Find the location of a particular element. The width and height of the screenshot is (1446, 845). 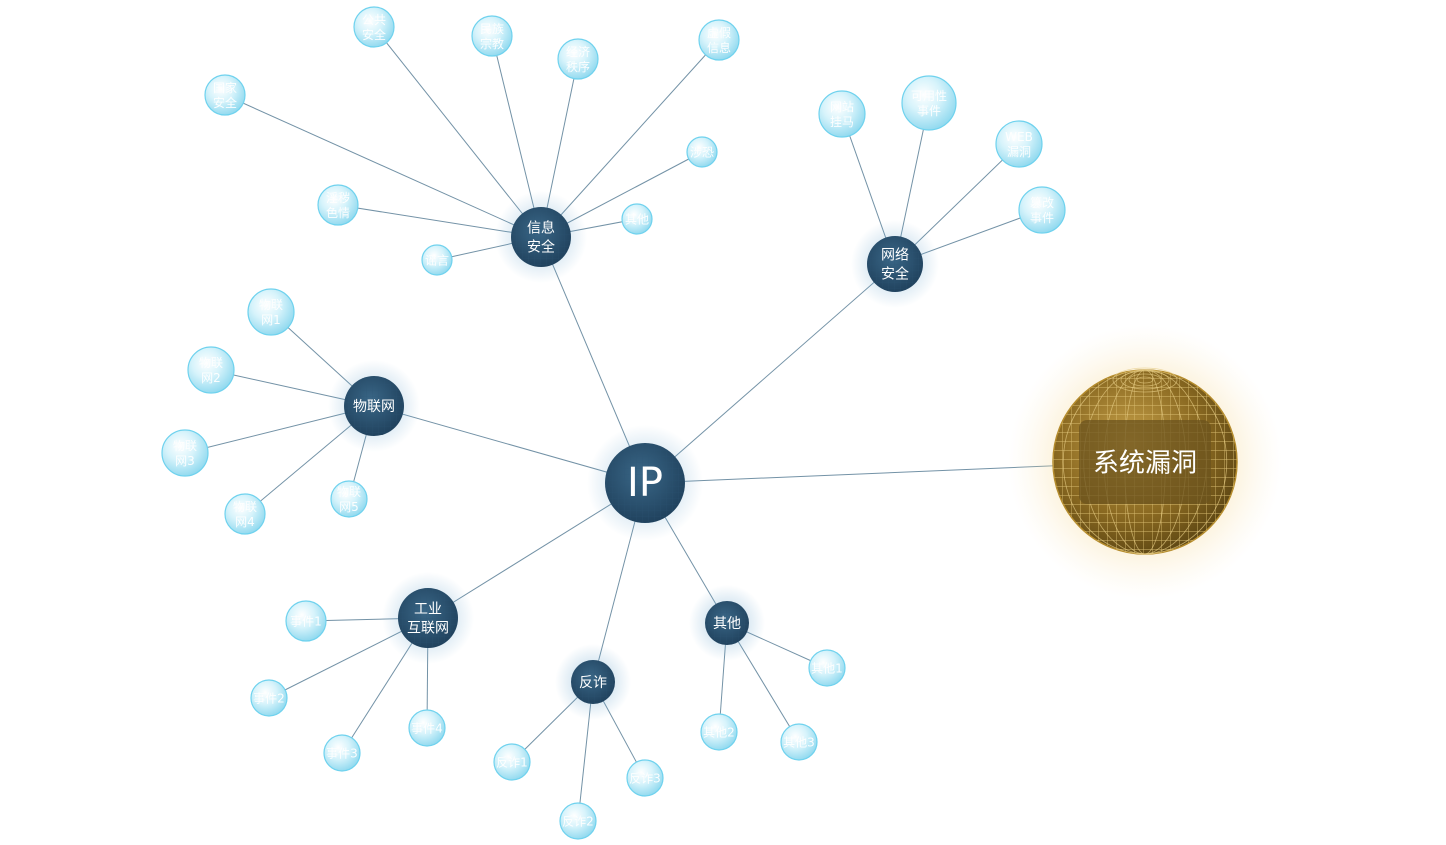

leaf-node: 反诈3 is located at coordinates (645, 778).